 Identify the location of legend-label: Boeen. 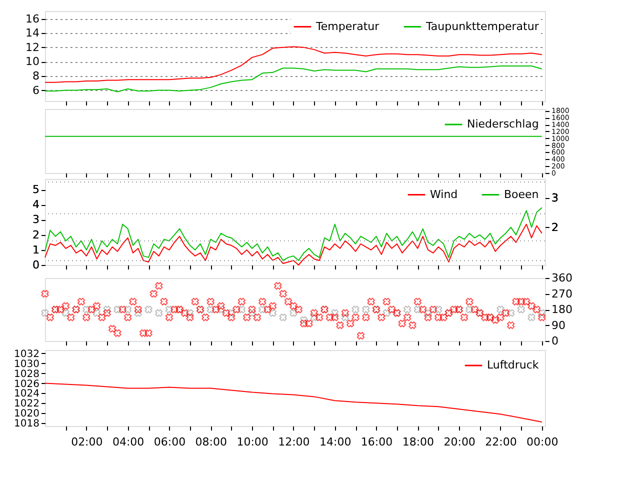
(521, 194).